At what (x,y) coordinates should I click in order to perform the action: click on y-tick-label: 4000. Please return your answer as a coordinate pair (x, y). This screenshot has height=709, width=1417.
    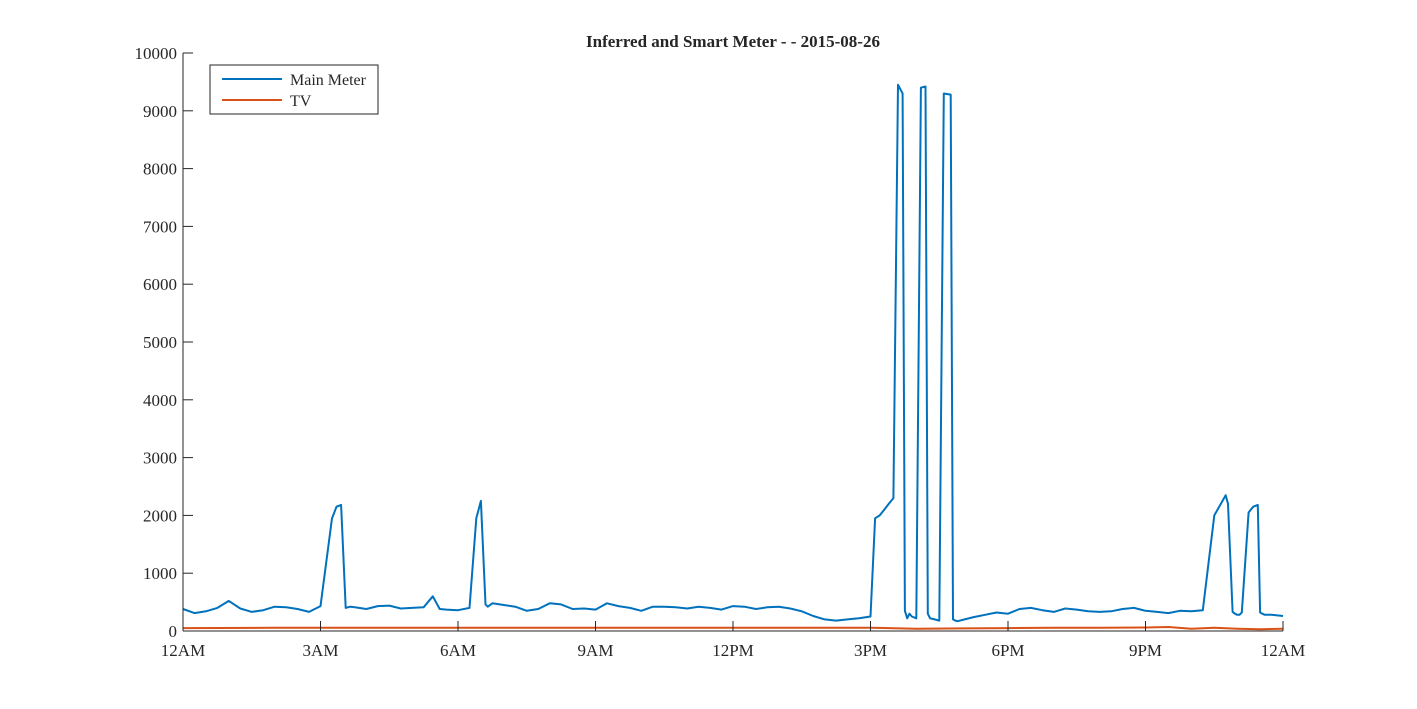
    Looking at the image, I should click on (160, 400).